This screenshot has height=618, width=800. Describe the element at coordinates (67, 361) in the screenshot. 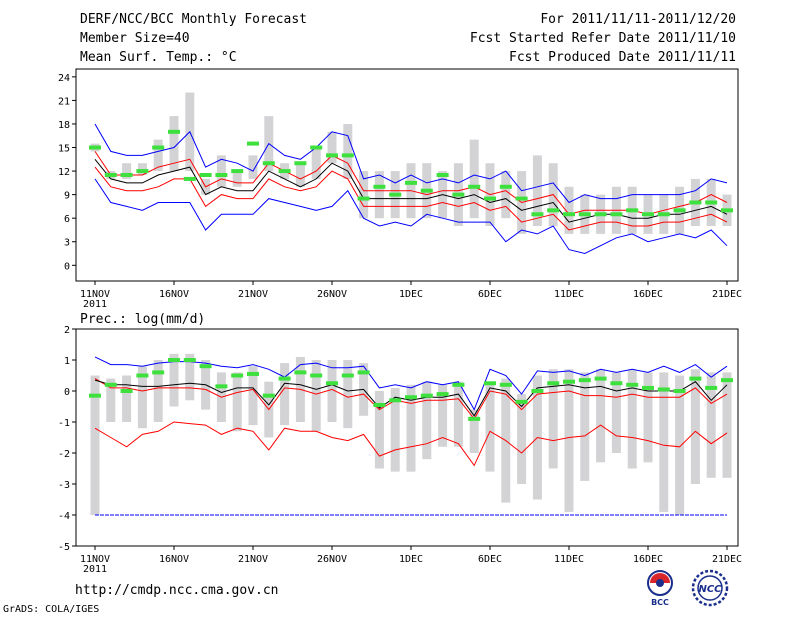

I see `y-tick-label: 1` at that location.